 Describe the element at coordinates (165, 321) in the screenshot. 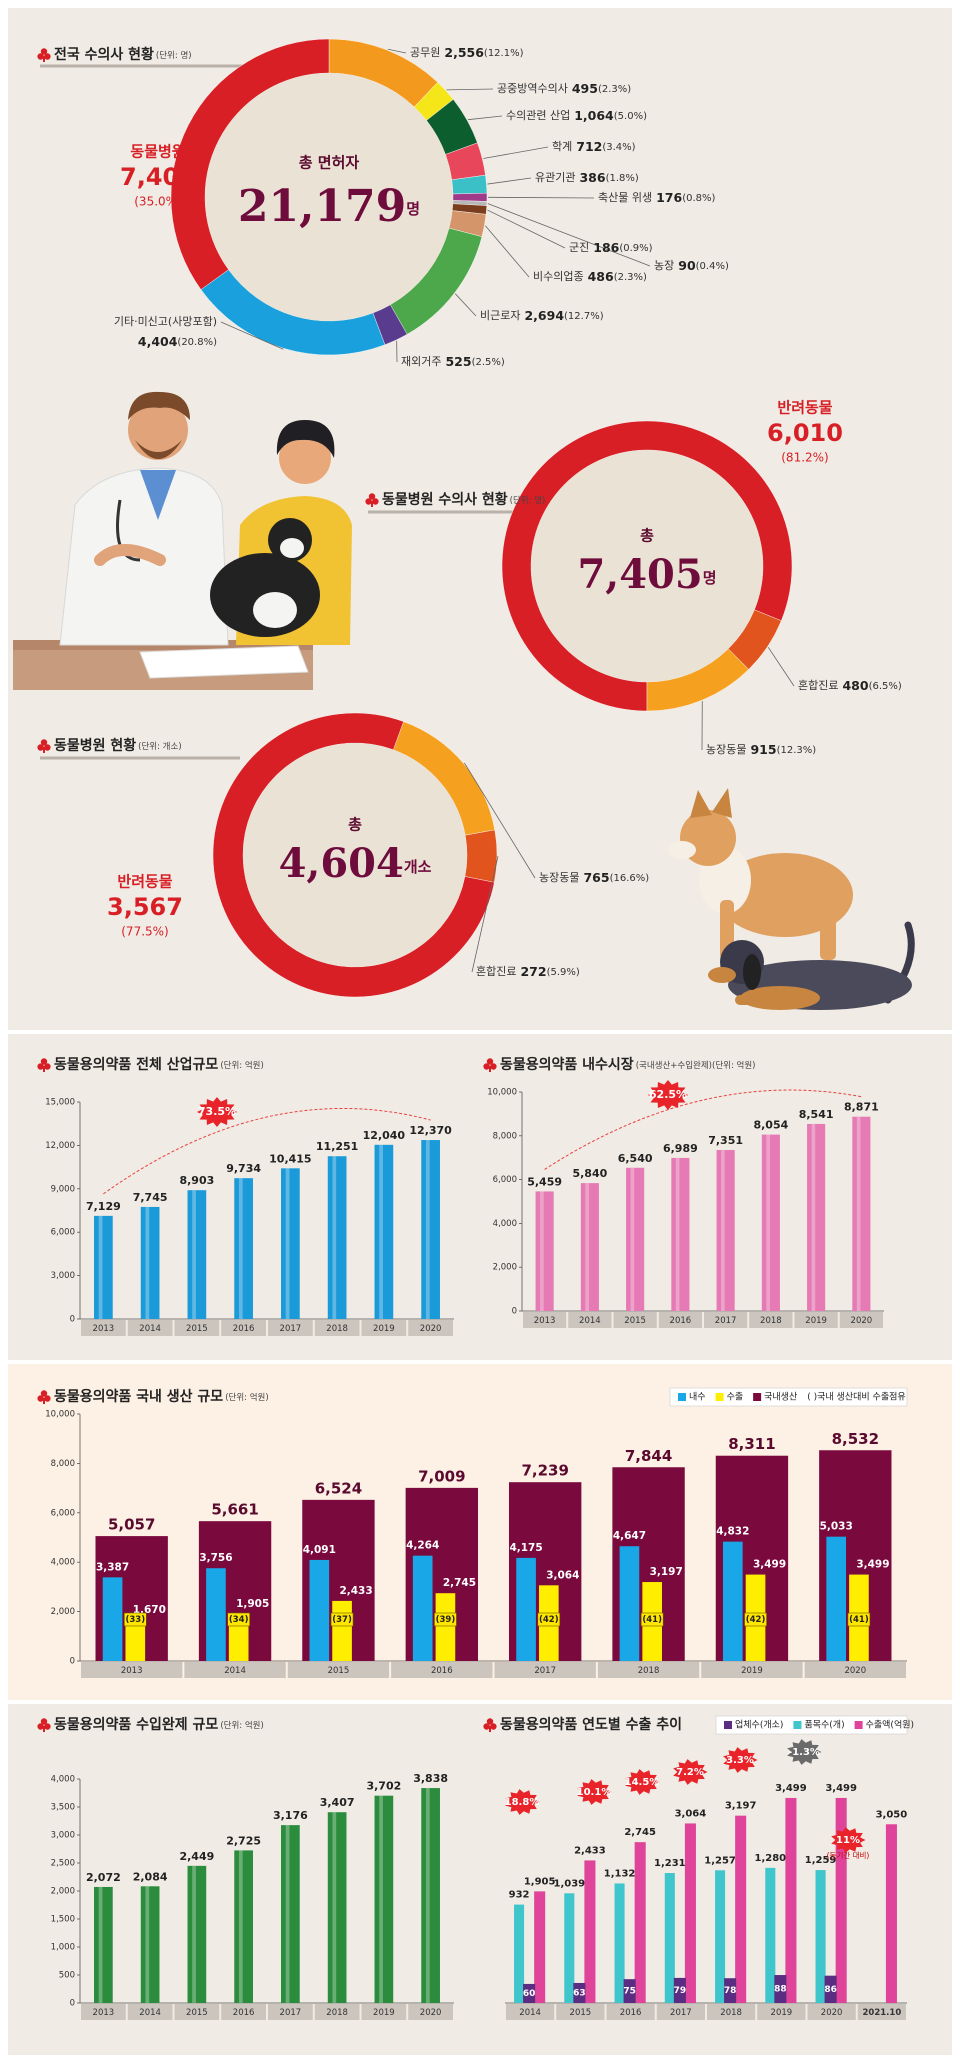

I see `slice-name: 기타·미신고(사망포함)` at that location.